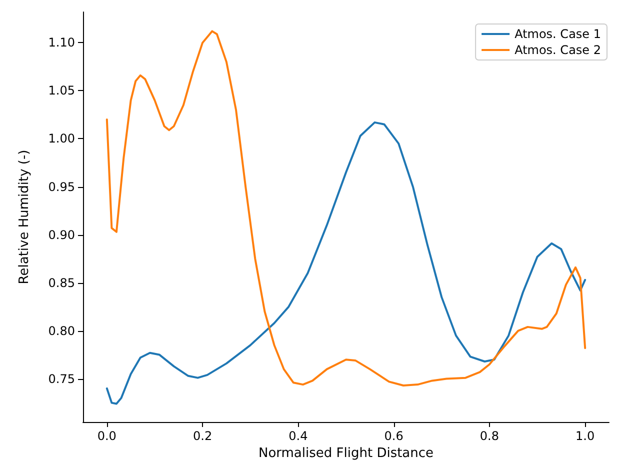 The height and width of the screenshot is (474, 625). Describe the element at coordinates (346, 453) in the screenshot. I see `x-axis-title: Normalised Flight Distance` at that location.